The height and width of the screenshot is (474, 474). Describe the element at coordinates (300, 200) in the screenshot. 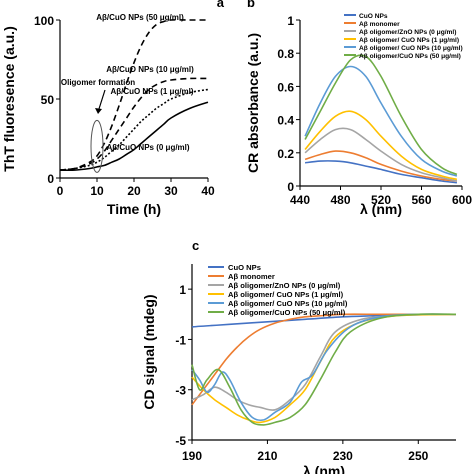

I see `x-tick-label: 440` at that location.